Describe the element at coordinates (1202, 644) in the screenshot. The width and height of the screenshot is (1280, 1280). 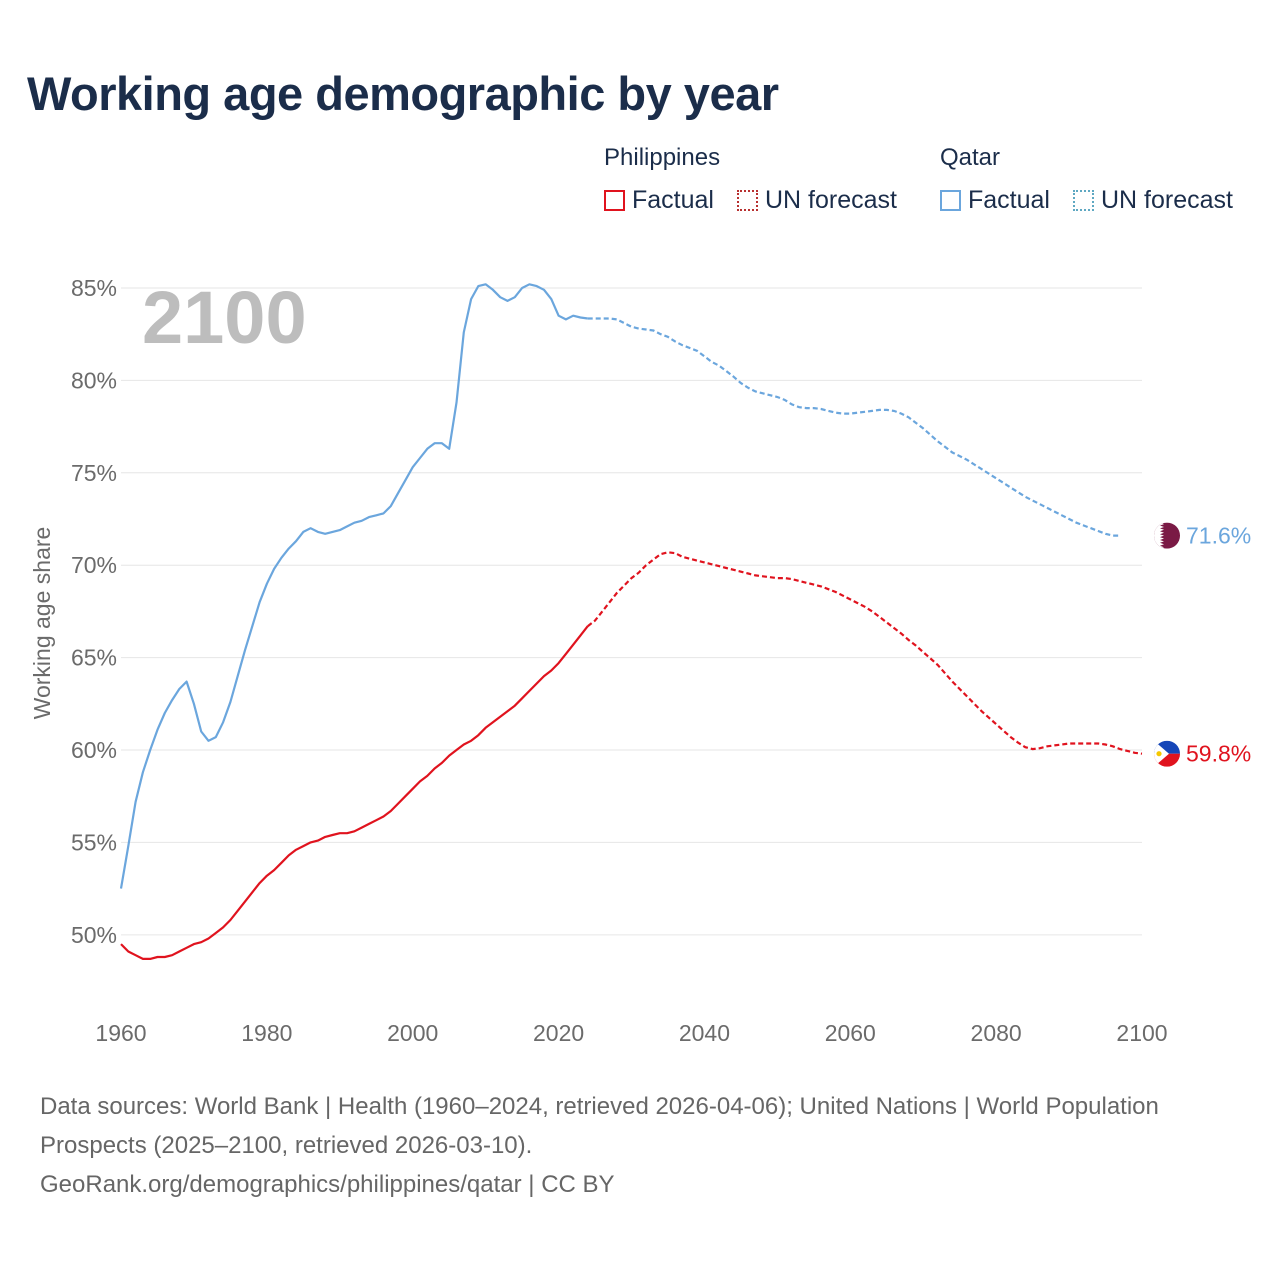
I see `end-markers: 71.6% 59.8%` at that location.